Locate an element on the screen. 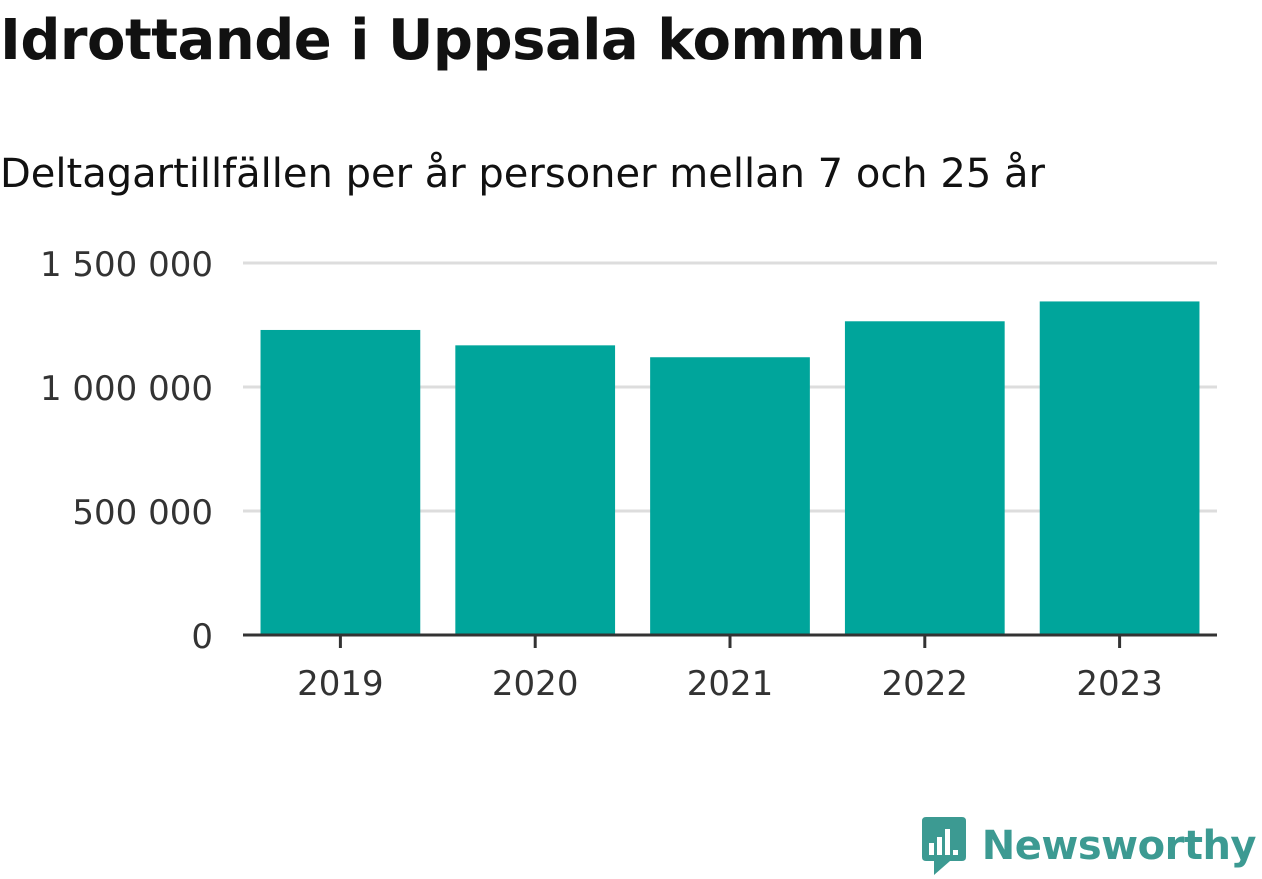 The height and width of the screenshot is (879, 1262). bar-2022 is located at coordinates (924, 478).